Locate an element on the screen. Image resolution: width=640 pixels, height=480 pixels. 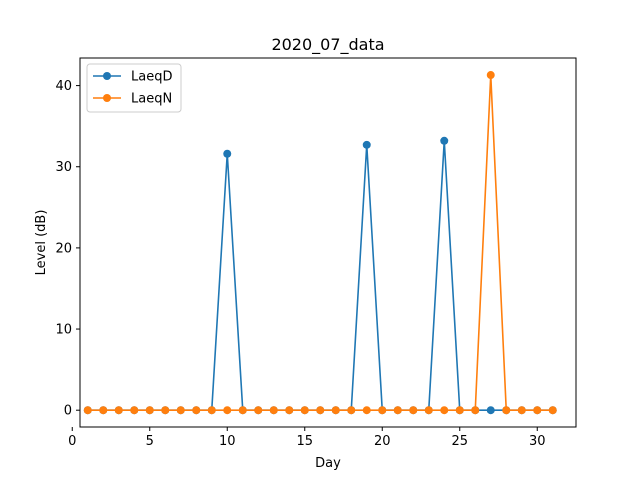
y-axis: 0 10 20 30 40 is located at coordinates (67, 249).